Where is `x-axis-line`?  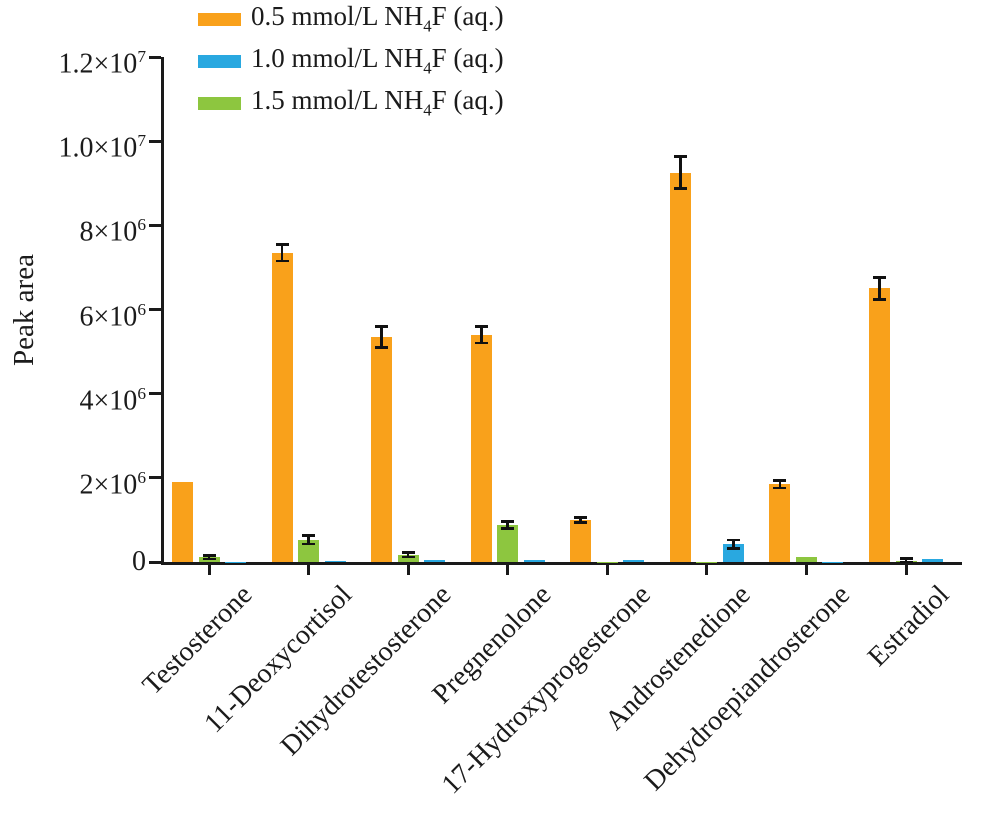
x-axis-line is located at coordinates (561, 563).